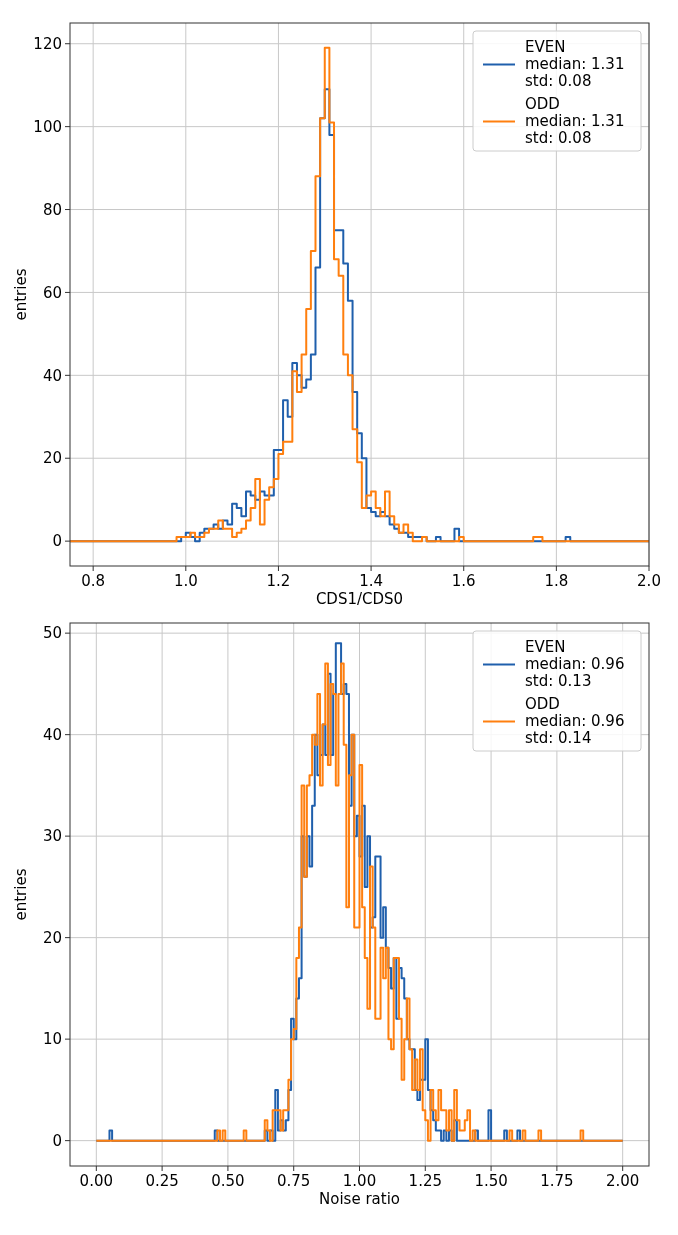 This screenshot has height=1235, width=678. Describe the element at coordinates (359, 599) in the screenshot. I see `x-axis-title: CDS1/CDS0` at that location.